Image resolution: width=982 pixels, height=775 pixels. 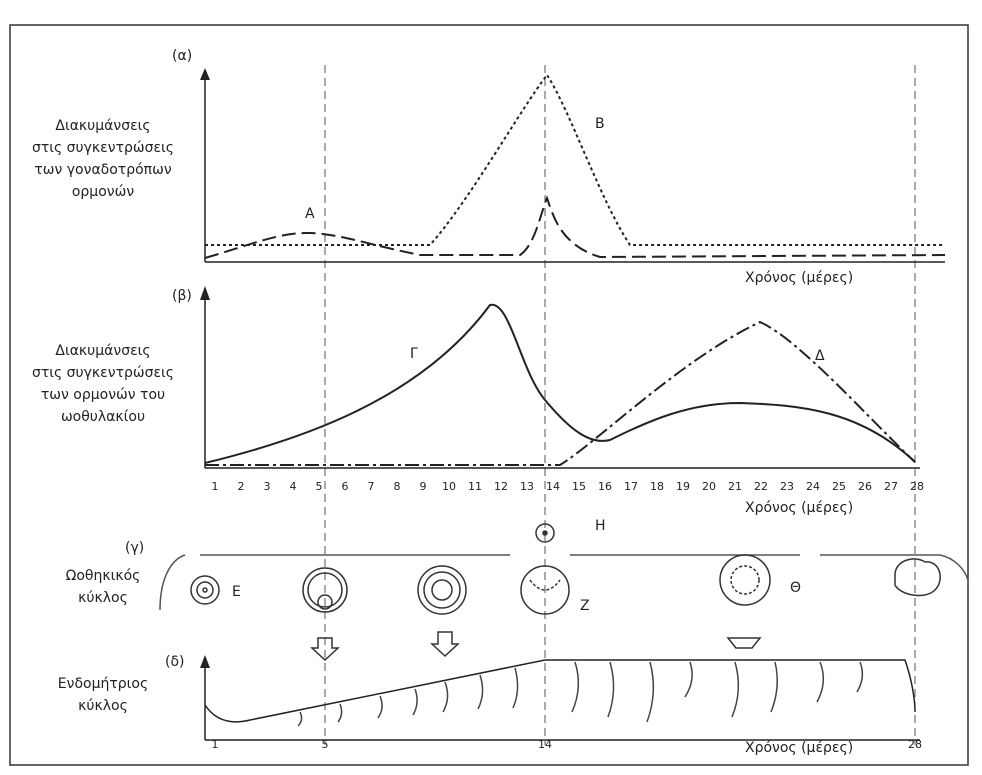 I want to click on curve-label: Β, so click(x=600, y=124).